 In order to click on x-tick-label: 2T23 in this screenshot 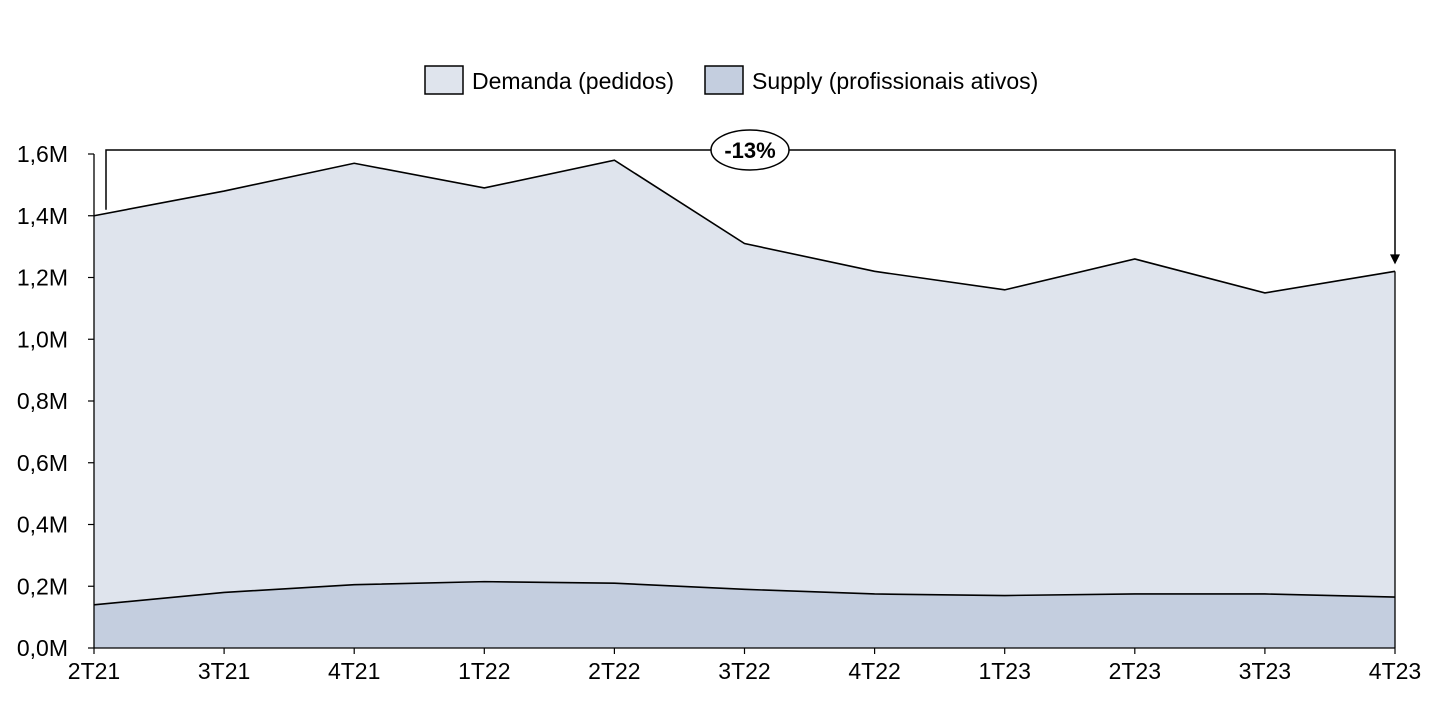, I will do `click(1135, 671)`.